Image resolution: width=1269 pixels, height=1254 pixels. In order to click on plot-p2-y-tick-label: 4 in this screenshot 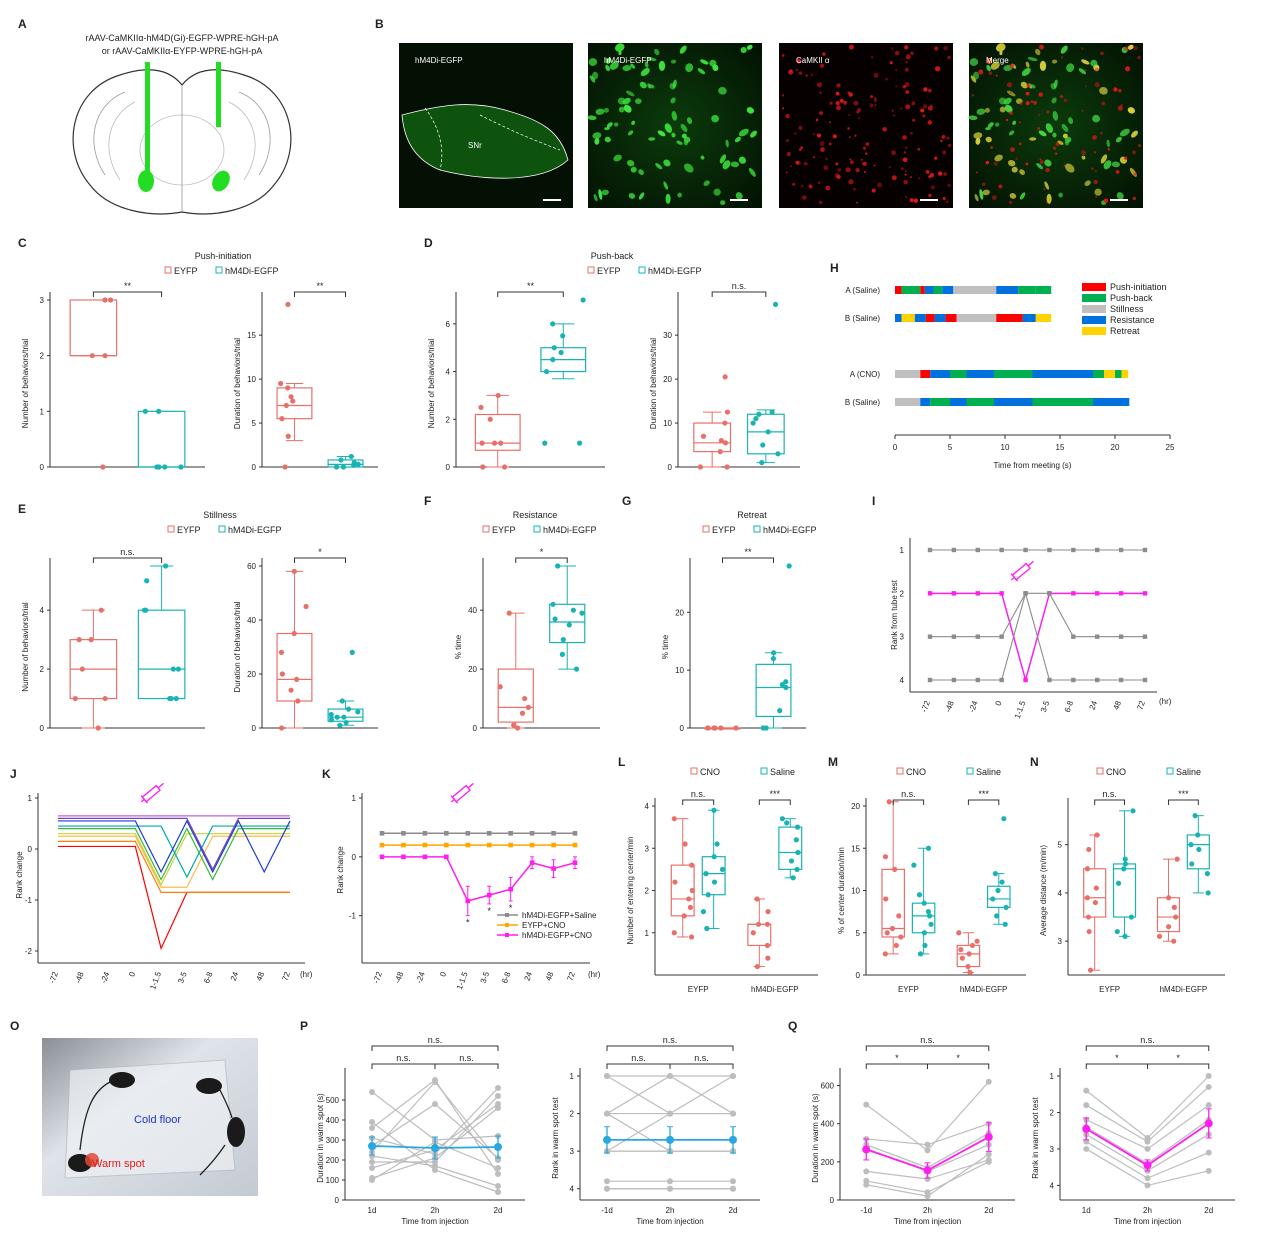, I will do `click(572, 1189)`.